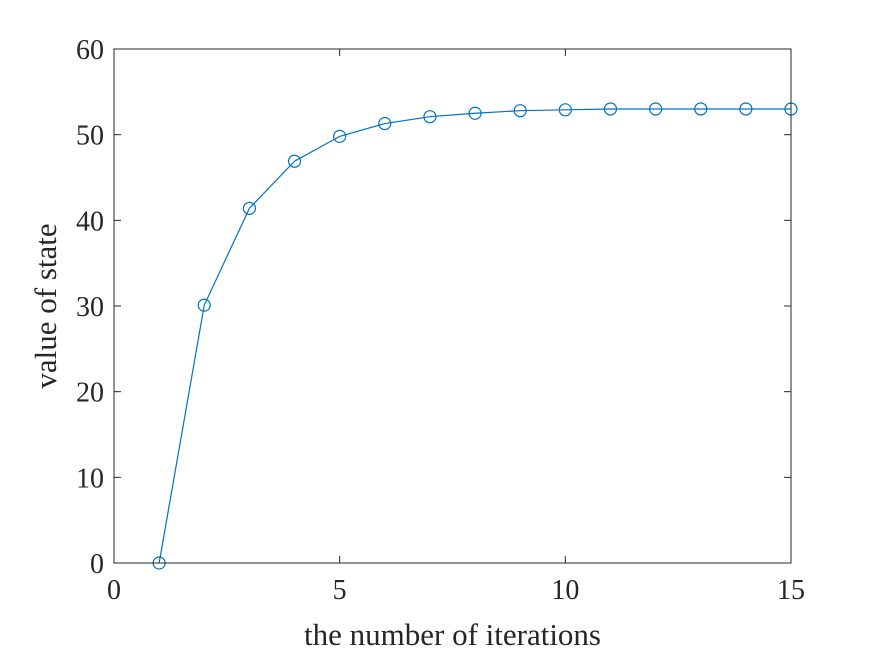  I want to click on y-tick-label-1: 10, so click(90, 478).